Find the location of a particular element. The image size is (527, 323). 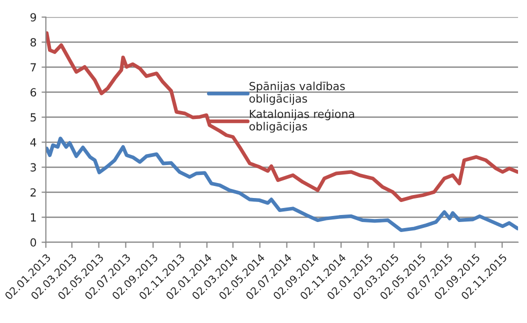

y-tick-label: 9 is located at coordinates (33, 17).